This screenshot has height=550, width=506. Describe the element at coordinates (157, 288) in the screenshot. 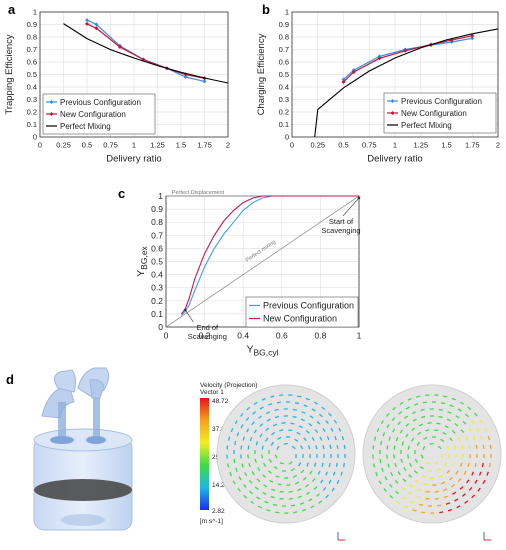

I see `y-tick-label: 0.3` at that location.